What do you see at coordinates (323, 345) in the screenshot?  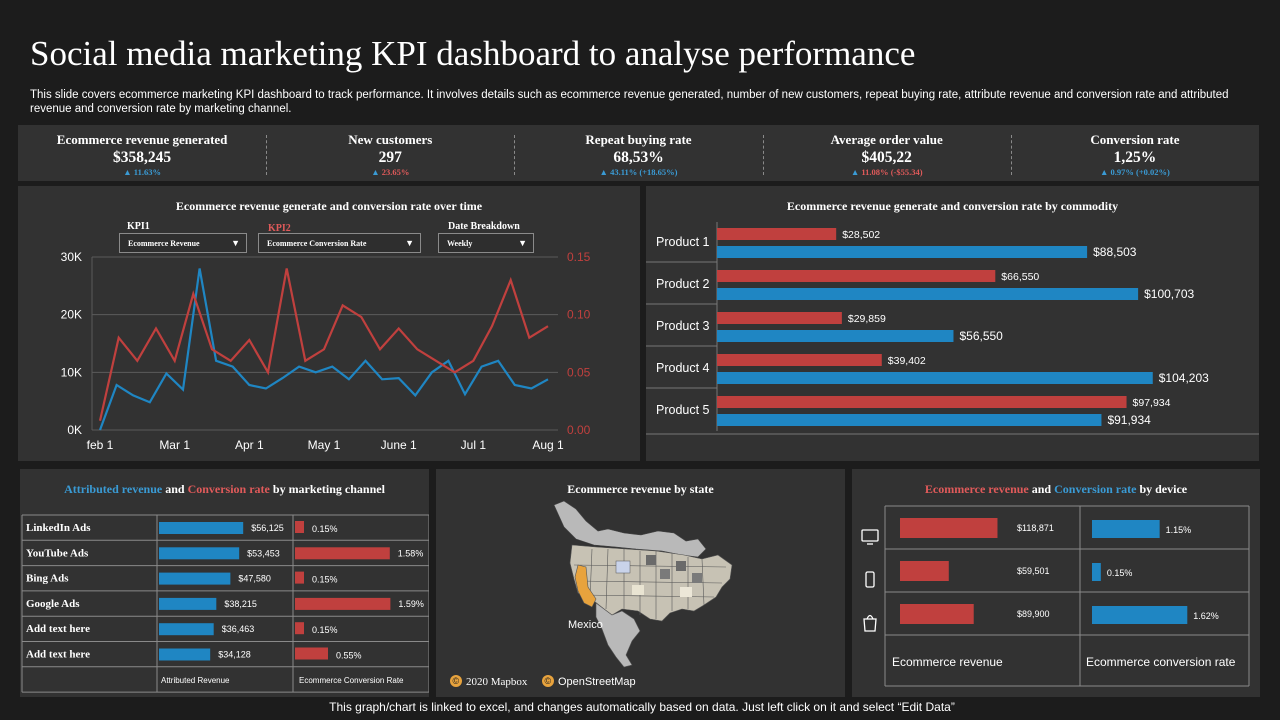 I see `series-line-ecommerce-conversion-rate` at bounding box center [323, 345].